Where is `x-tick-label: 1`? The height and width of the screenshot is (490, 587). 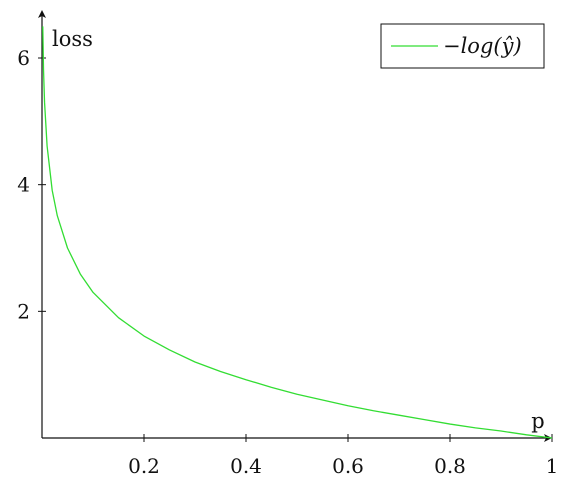 x-tick-label: 1 is located at coordinates (552, 466).